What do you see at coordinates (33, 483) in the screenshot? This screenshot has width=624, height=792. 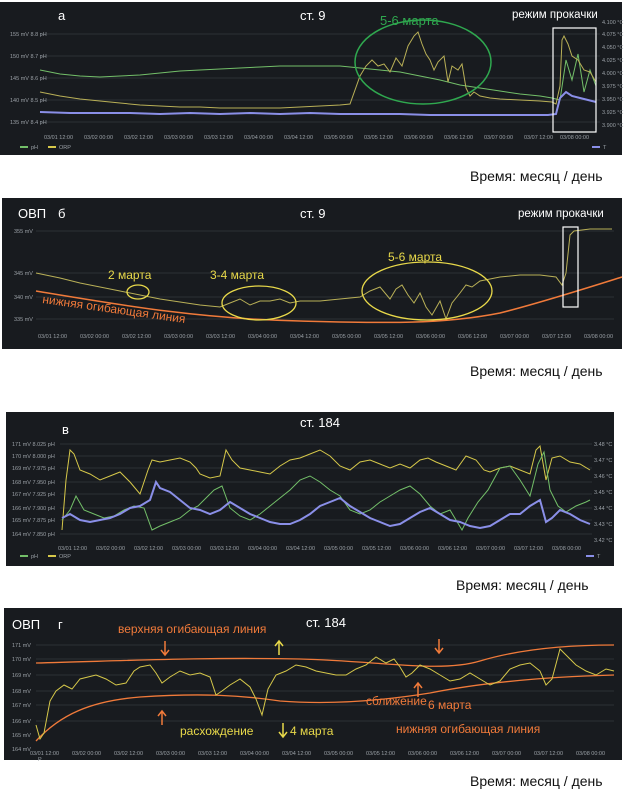 I see `y-tick: 168 mV 7.950 pH` at bounding box center [33, 483].